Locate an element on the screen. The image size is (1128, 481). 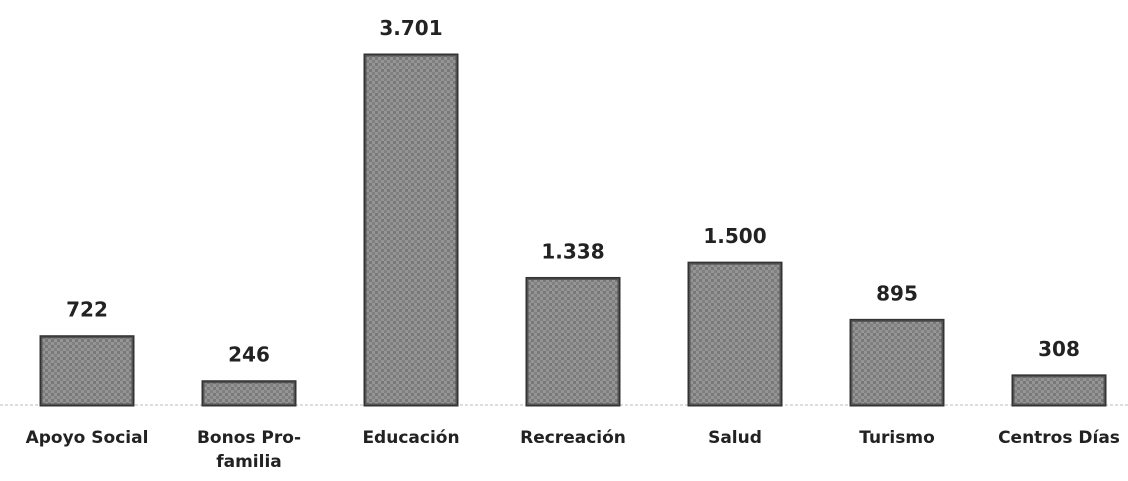
value-label: 308 is located at coordinates (1059, 349).